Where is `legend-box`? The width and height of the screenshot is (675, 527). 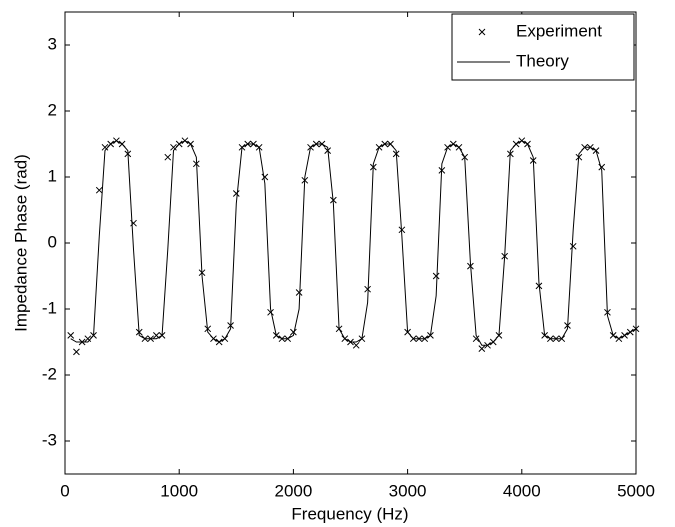
legend-box is located at coordinates (543, 47).